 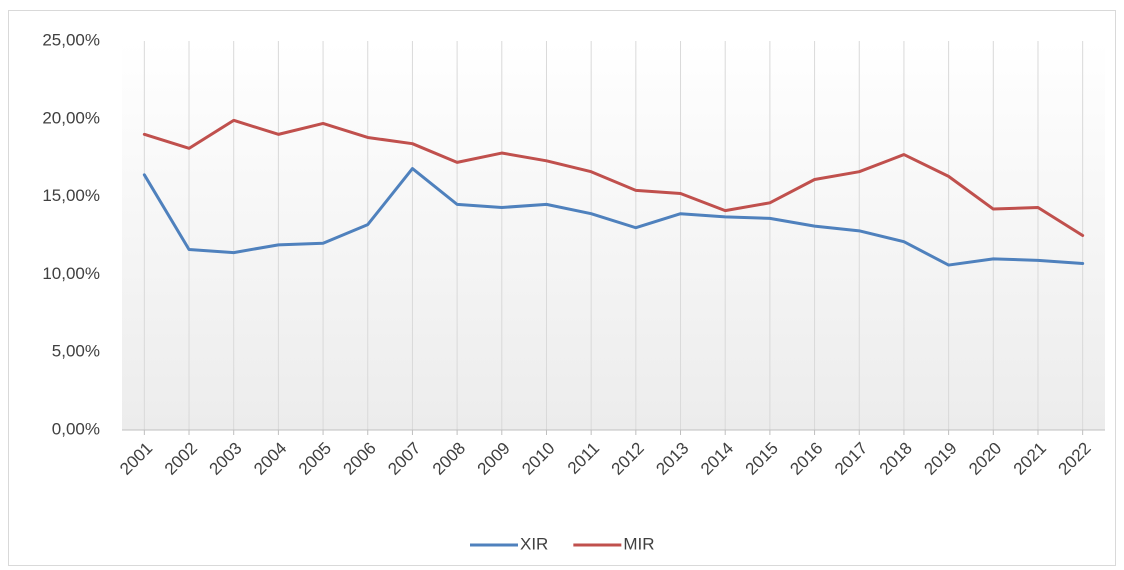 What do you see at coordinates (638, 543) in the screenshot?
I see `legend-label: MIR` at bounding box center [638, 543].